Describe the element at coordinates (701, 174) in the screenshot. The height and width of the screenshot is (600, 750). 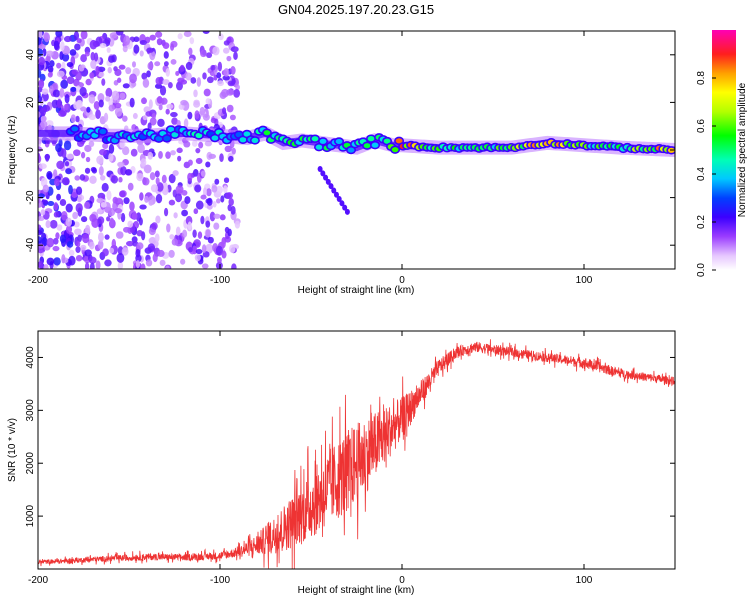
I see `colorbar-tick-label: 0.4` at that location.